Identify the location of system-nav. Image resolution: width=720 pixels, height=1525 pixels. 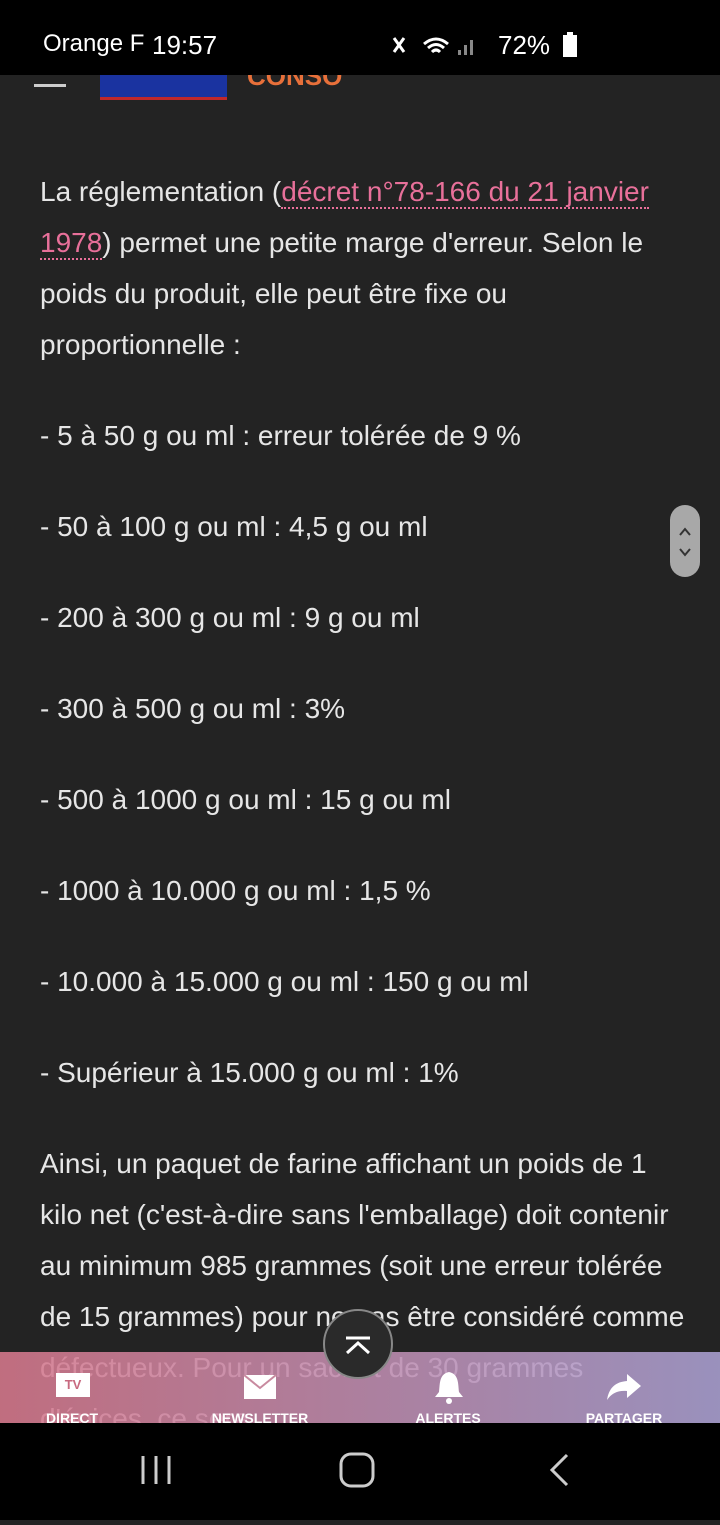
(360, 1471).